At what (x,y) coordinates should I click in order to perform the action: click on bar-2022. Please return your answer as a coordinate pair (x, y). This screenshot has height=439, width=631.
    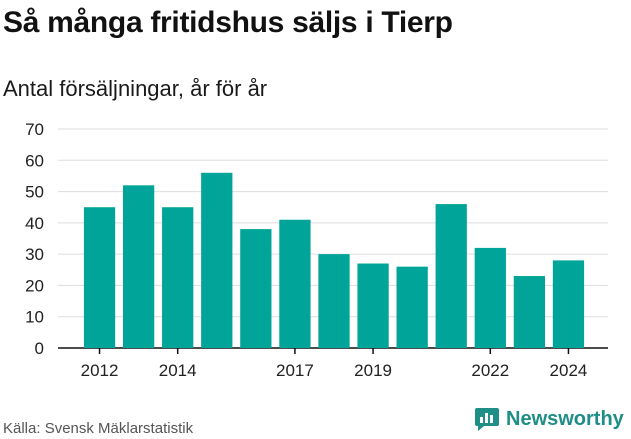
    Looking at the image, I should click on (490, 297).